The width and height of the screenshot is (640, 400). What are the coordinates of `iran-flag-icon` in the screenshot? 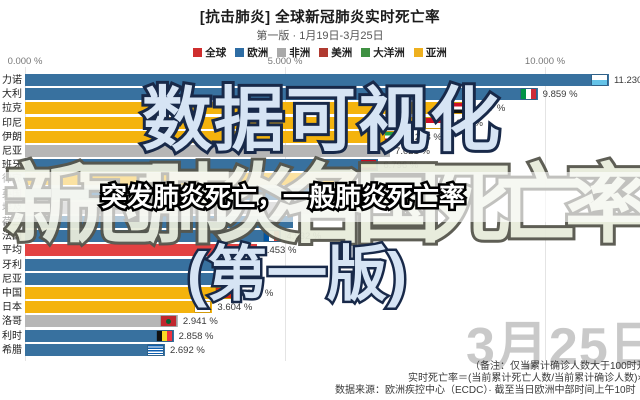 It's located at (392, 136).